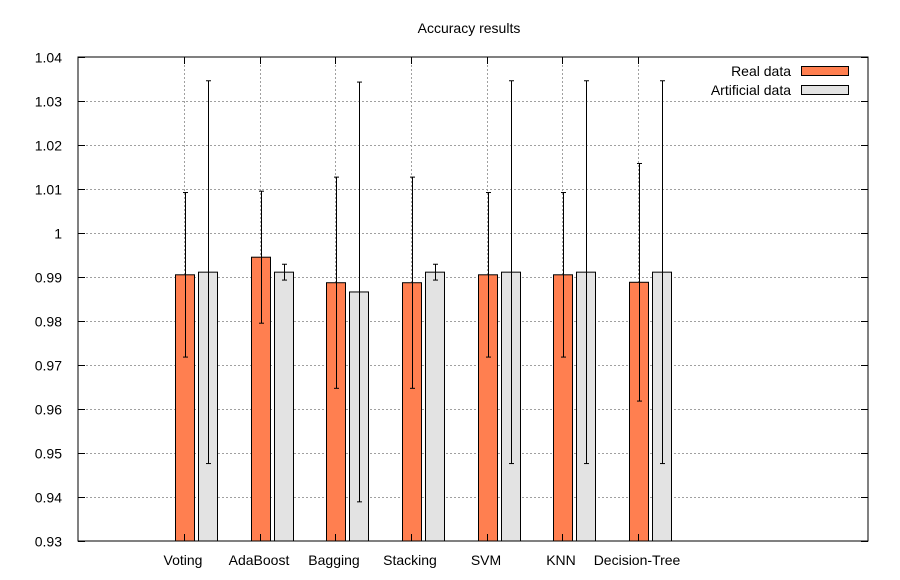 This screenshot has height=580, width=900. Describe the element at coordinates (48, 498) in the screenshot. I see `y-tick-label: 0.94` at that location.